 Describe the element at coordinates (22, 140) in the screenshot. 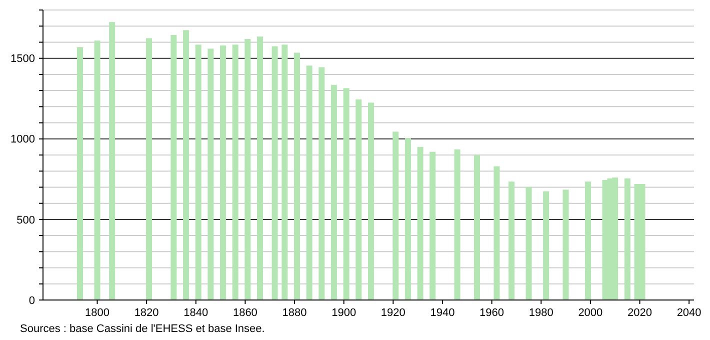

I see `y-tick-label: 1000` at that location.